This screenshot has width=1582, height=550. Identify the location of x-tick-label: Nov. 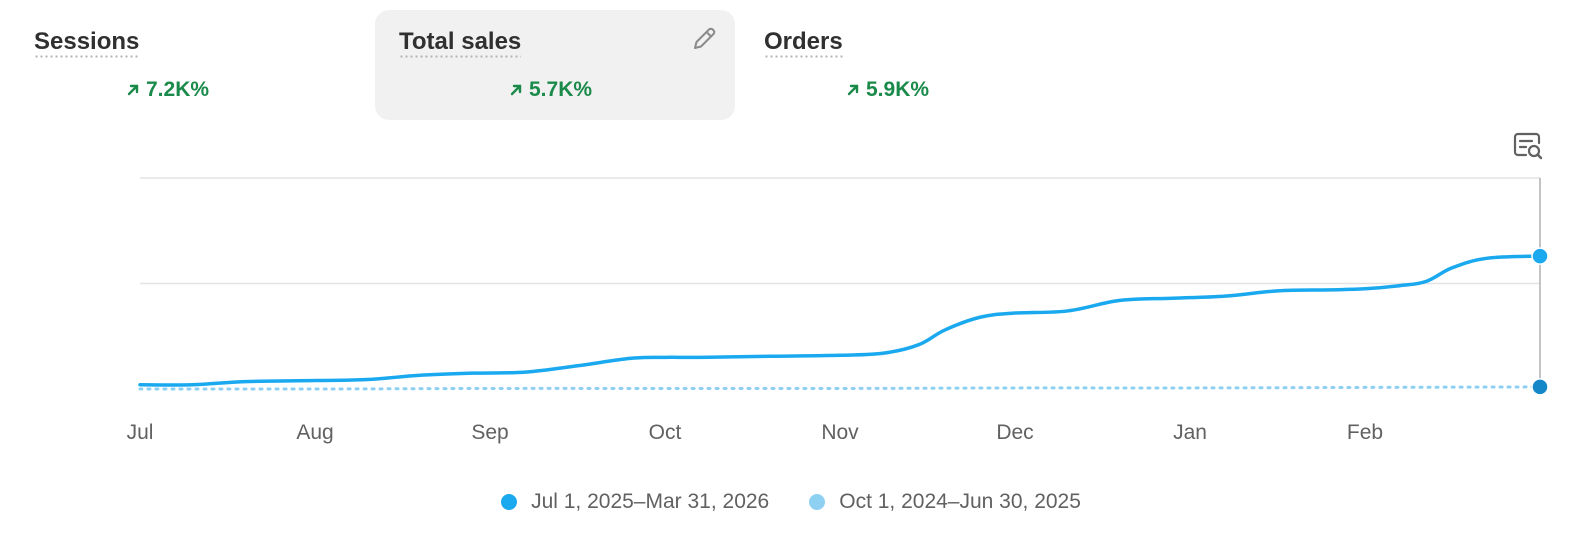
(840, 432).